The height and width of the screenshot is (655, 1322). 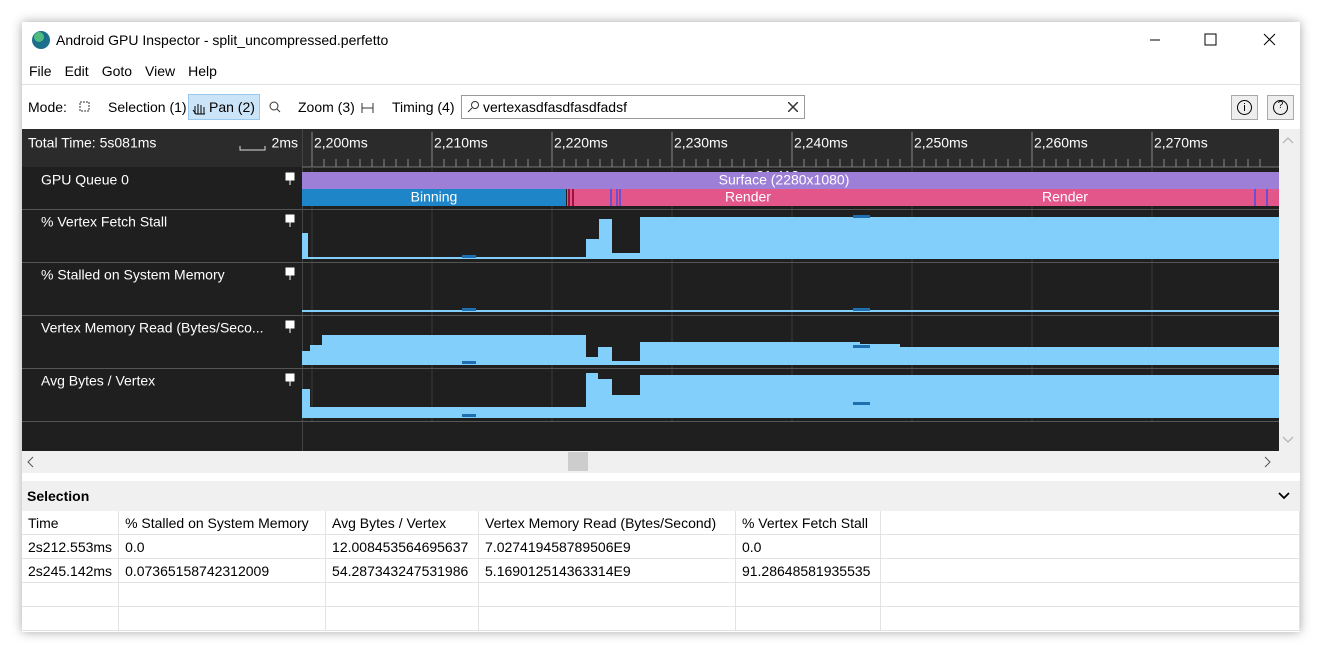 What do you see at coordinates (607, 570) in the screenshot?
I see `table-cell: 5.169012514363314E9` at bounding box center [607, 570].